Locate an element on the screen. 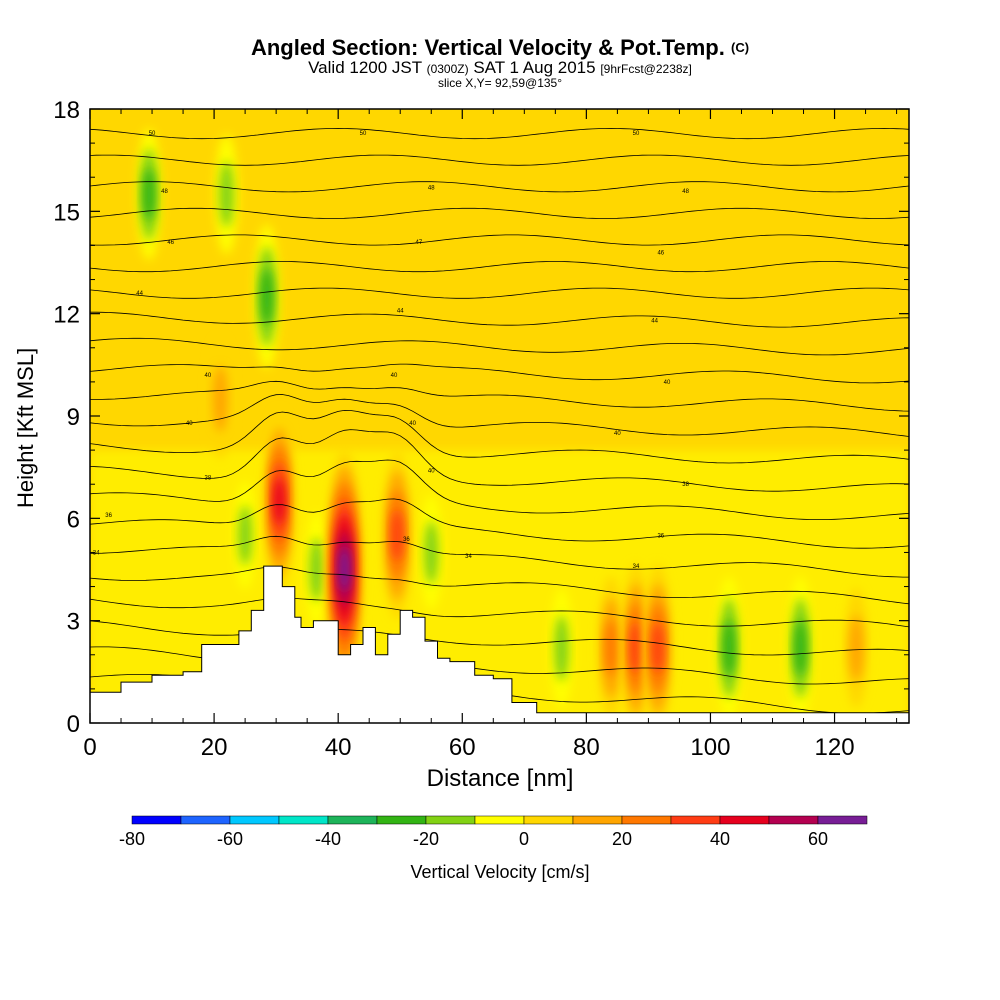  y-tick-label: 18 is located at coordinates (66, 110).